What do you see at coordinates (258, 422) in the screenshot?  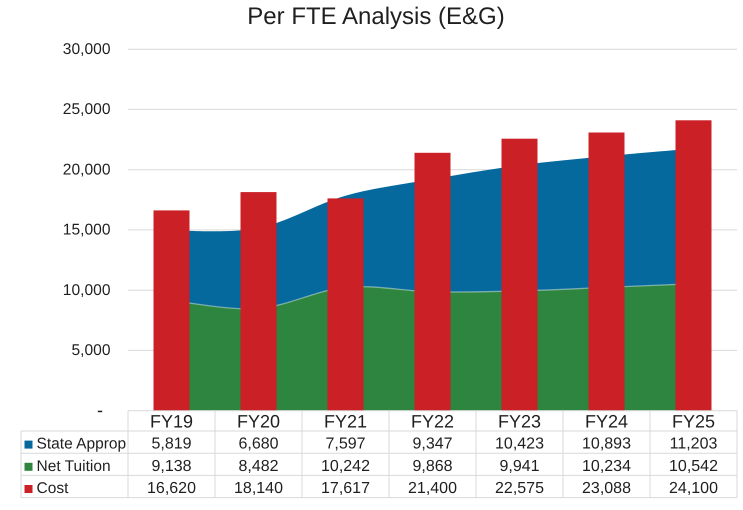 I see `svg-text: FY20` at bounding box center [258, 422].